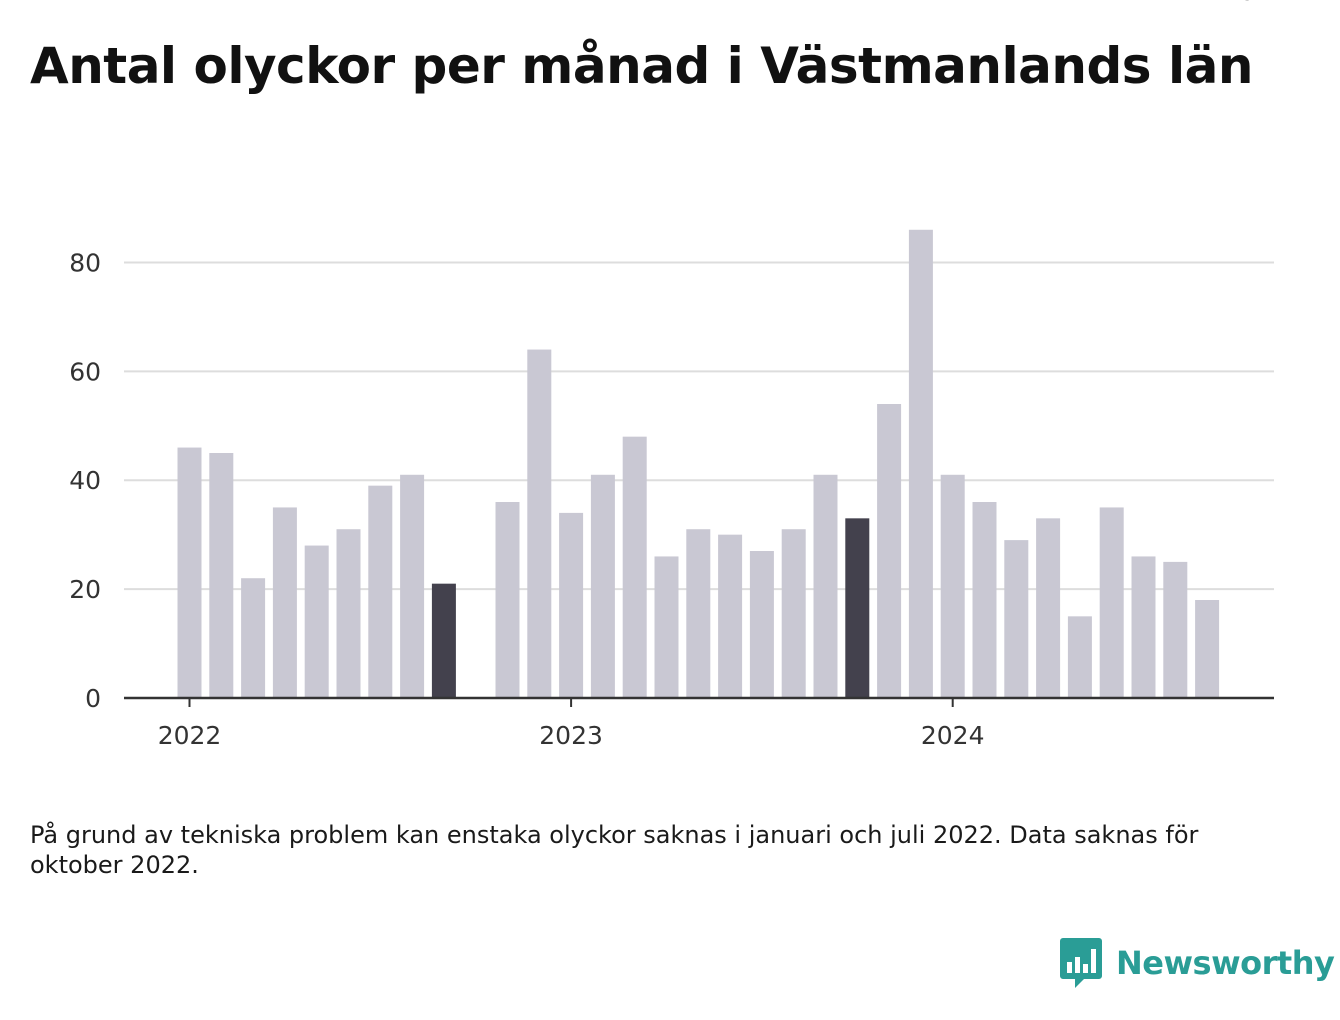 Image resolution: width=1340 pixels, height=1020 pixels. What do you see at coordinates (1225, 963) in the screenshot?
I see `brand-name: Newsworthy` at bounding box center [1225, 963].